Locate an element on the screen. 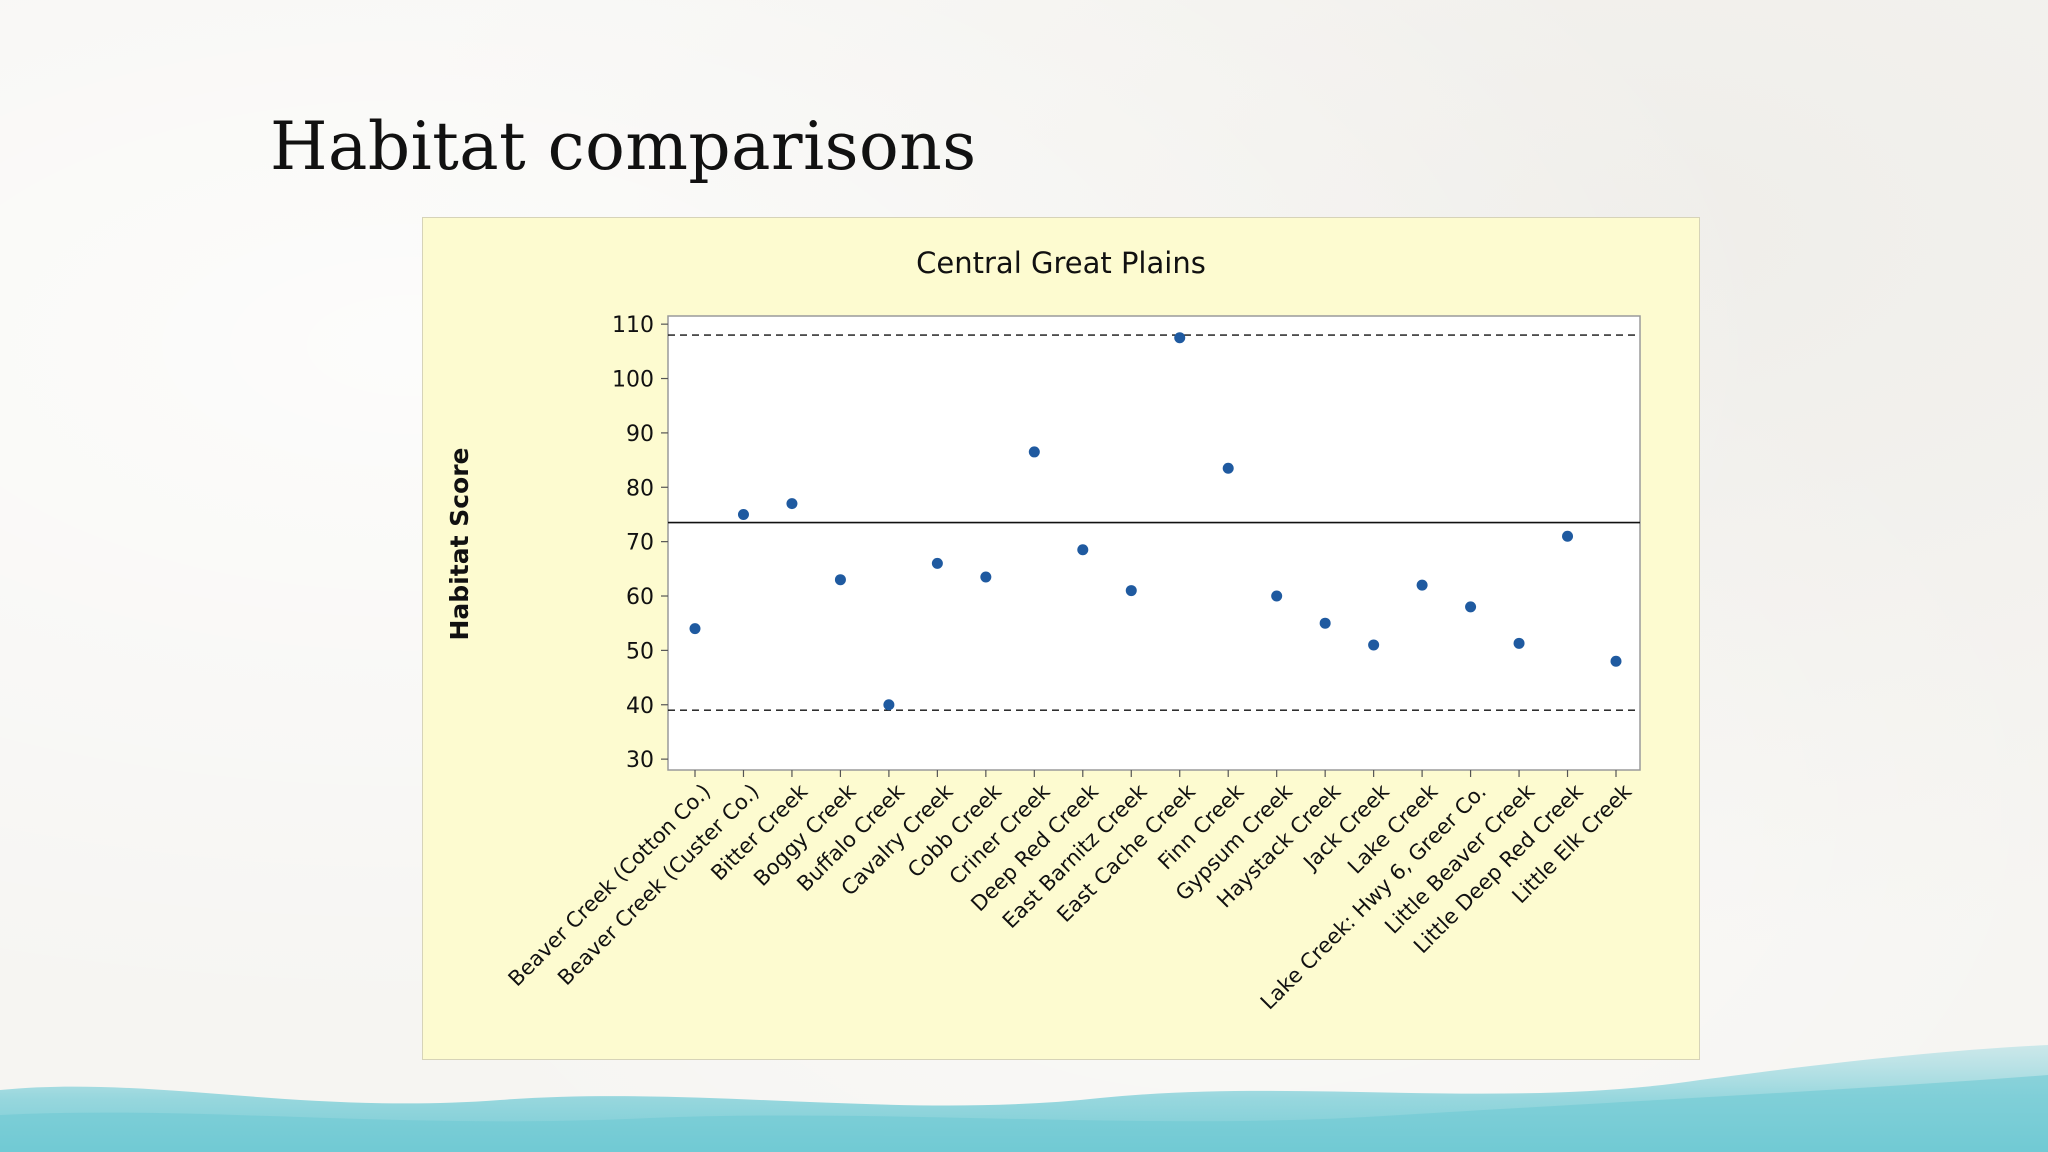 This screenshot has width=2048, height=1152. y-tick-label: 40 is located at coordinates (640, 706).